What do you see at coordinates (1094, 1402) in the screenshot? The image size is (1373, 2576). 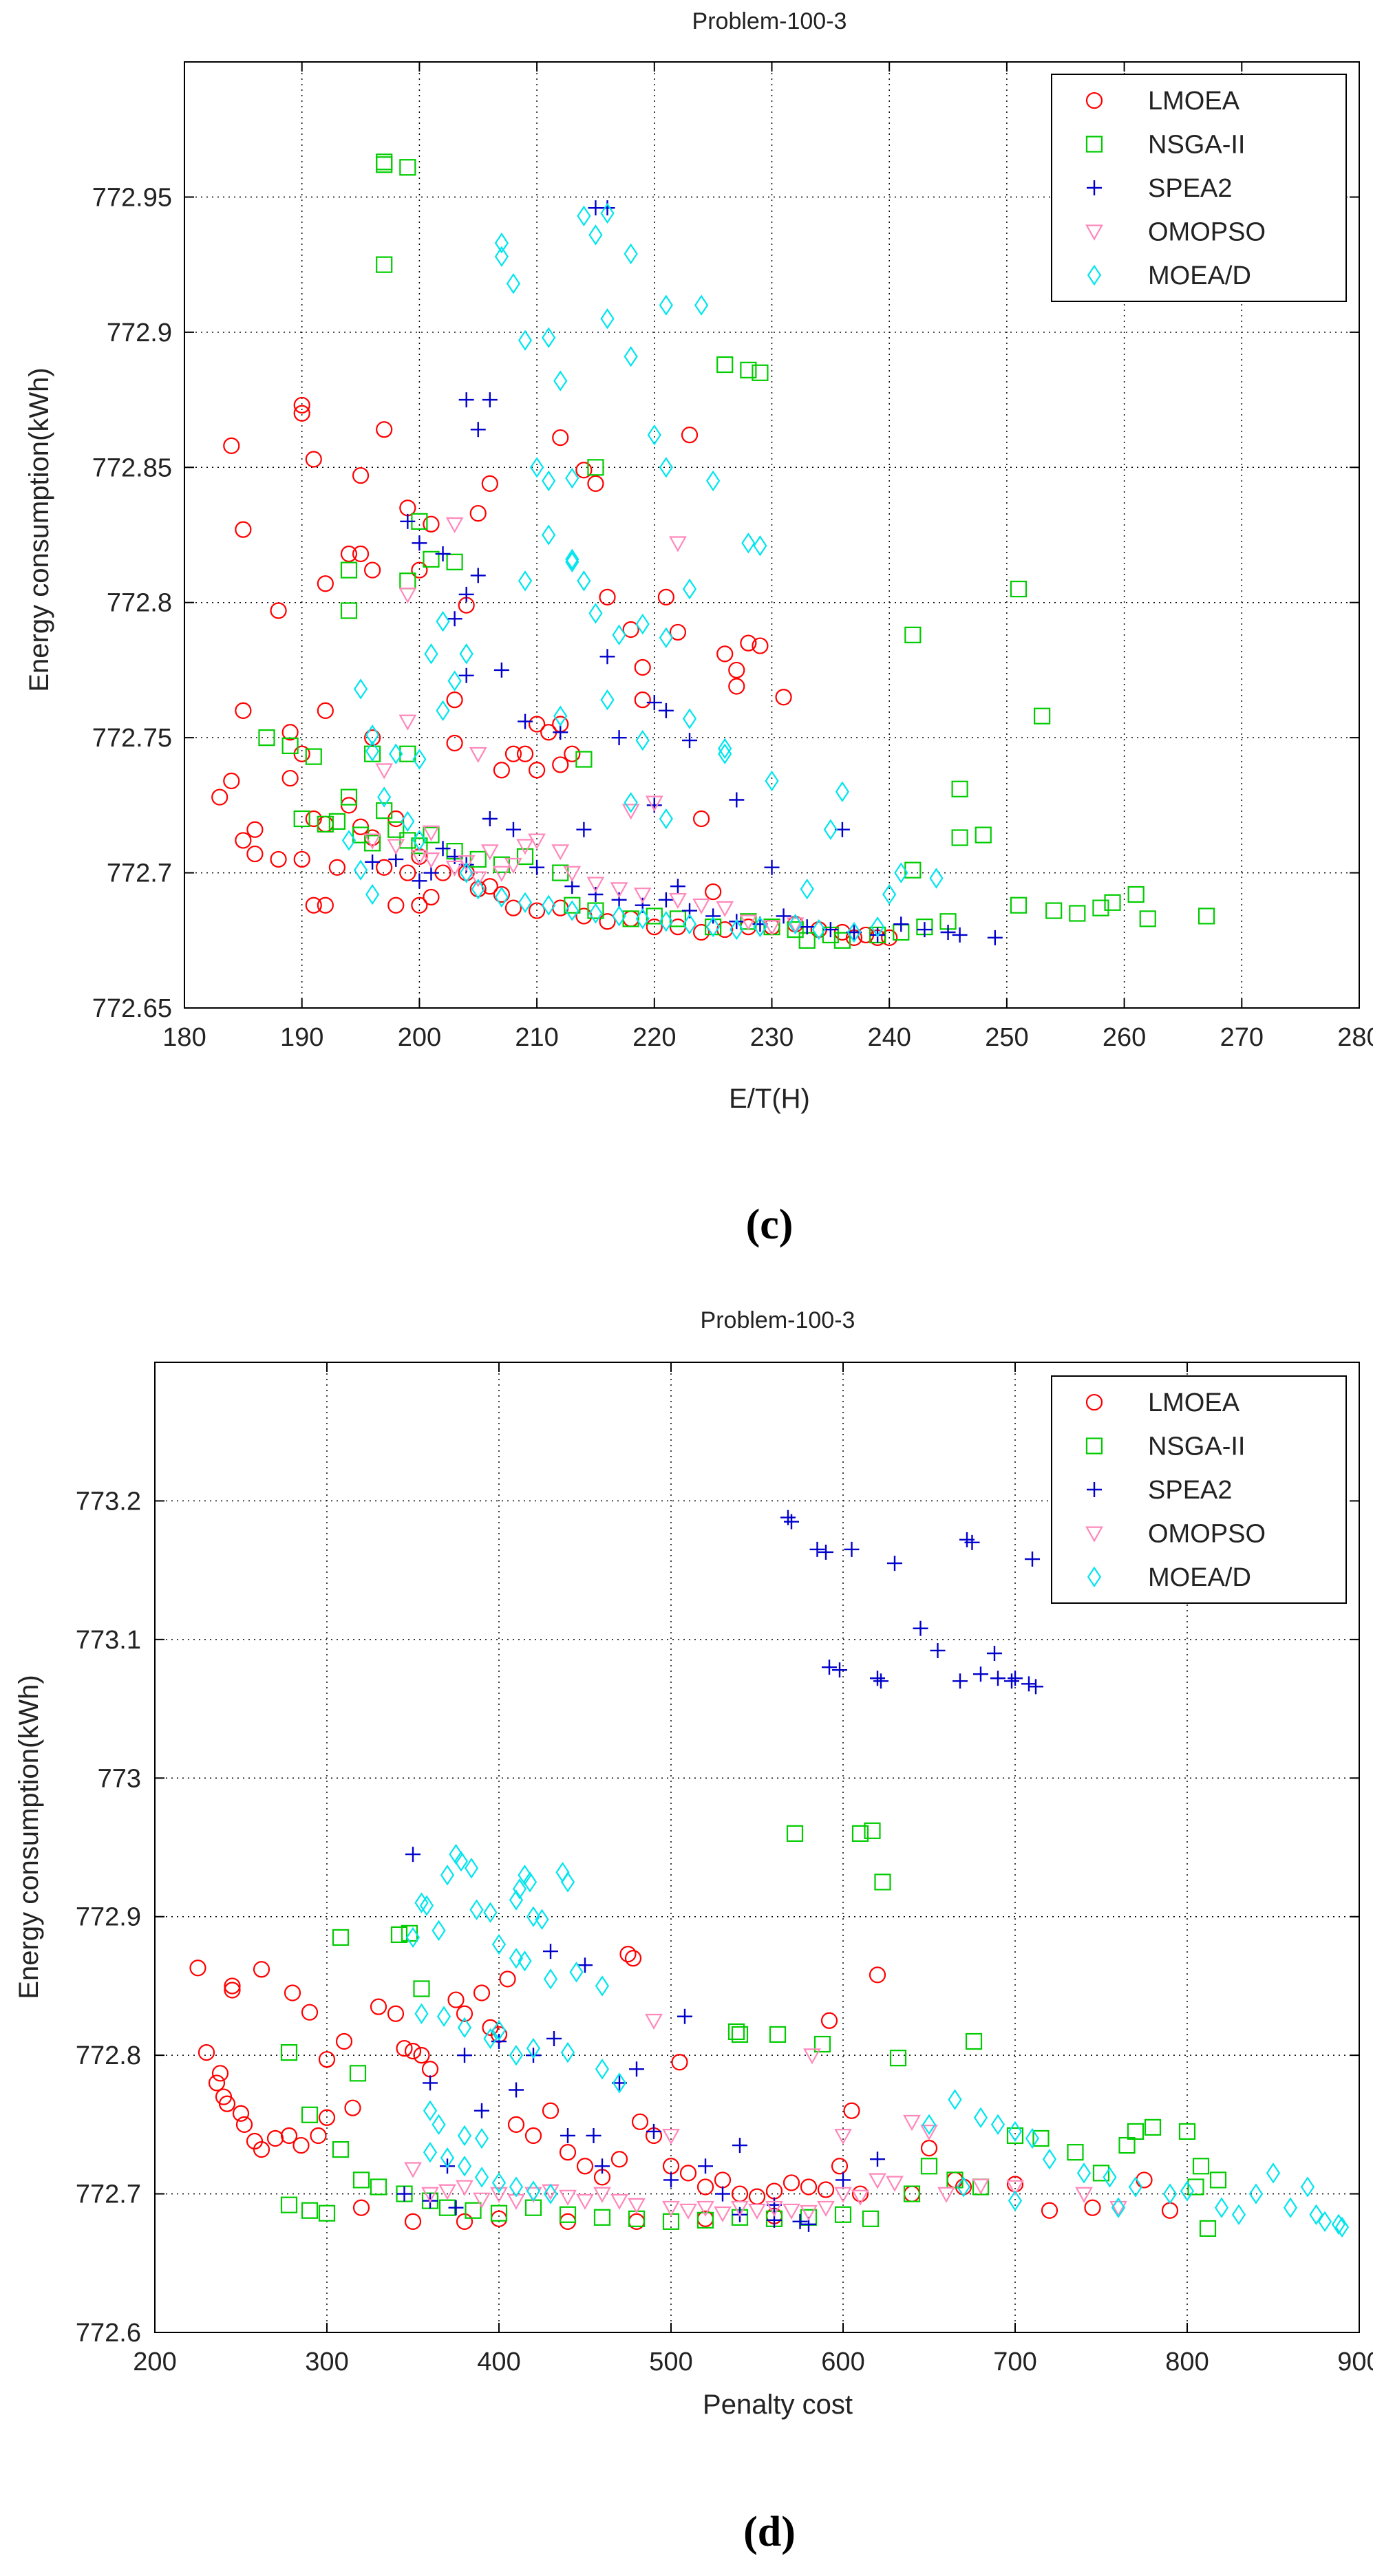 I see `chart-d-legend-marker` at bounding box center [1094, 1402].